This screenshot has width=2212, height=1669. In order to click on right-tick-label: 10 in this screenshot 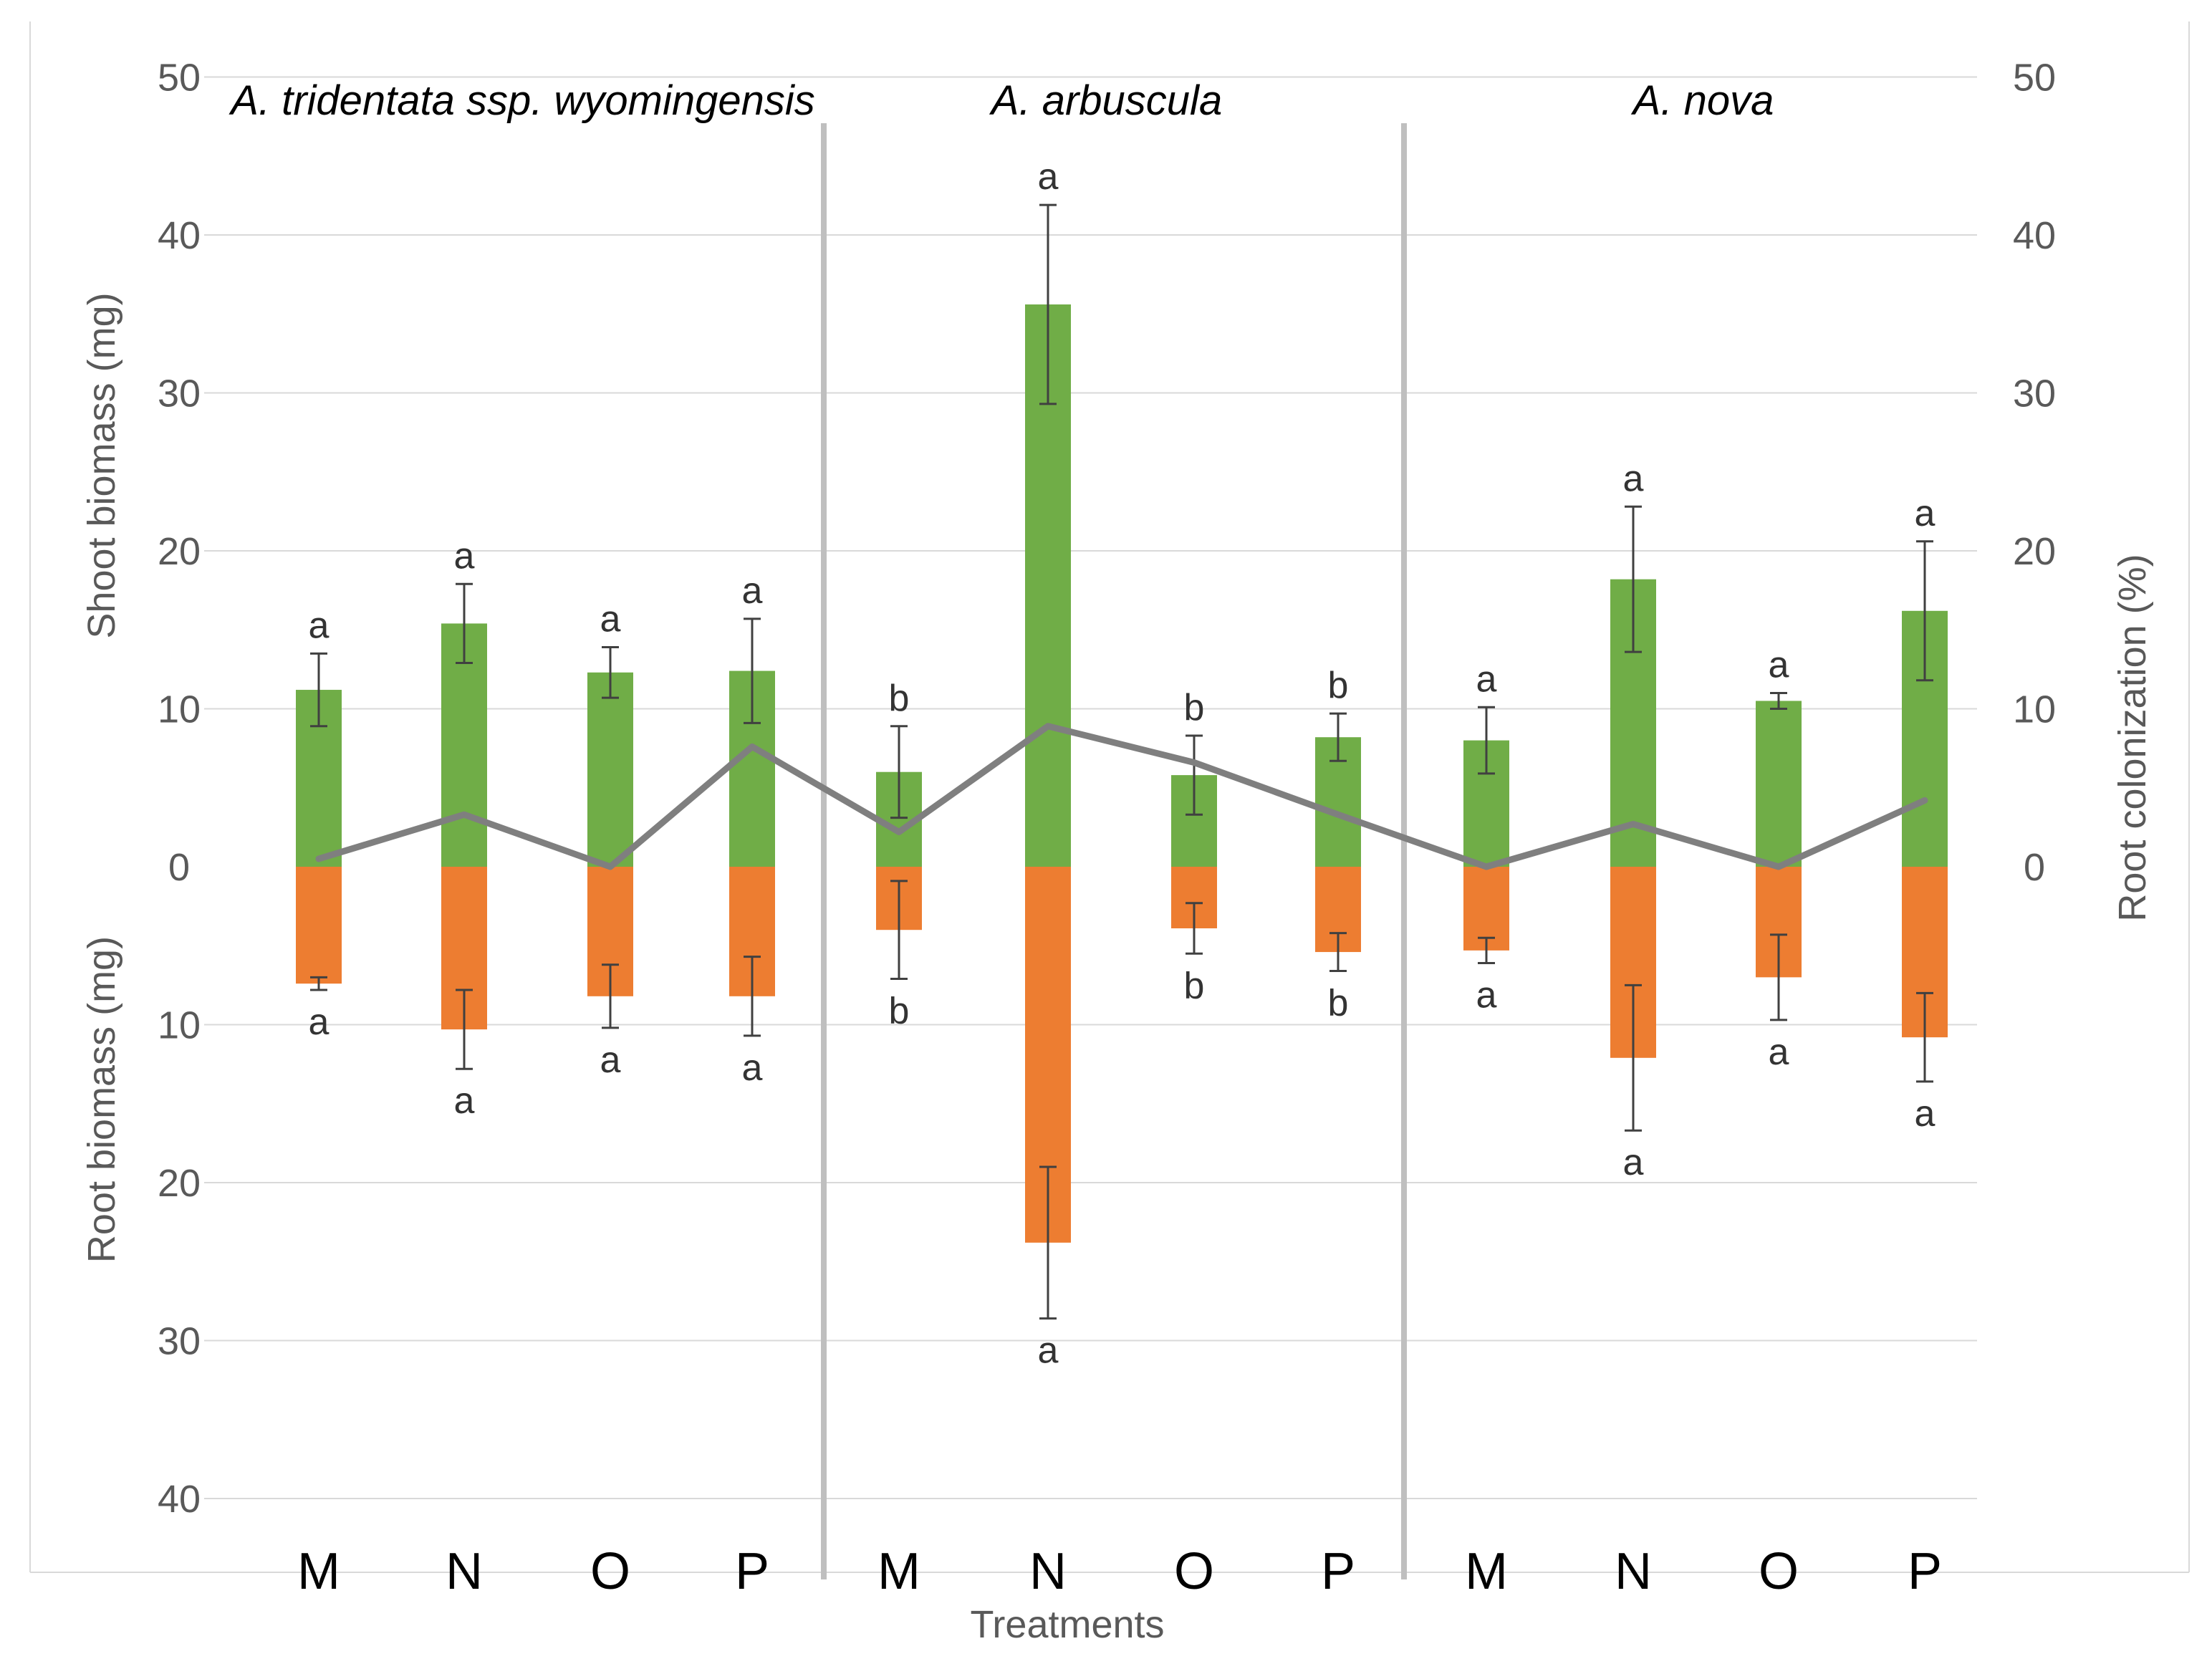, I will do `click(2034, 709)`.